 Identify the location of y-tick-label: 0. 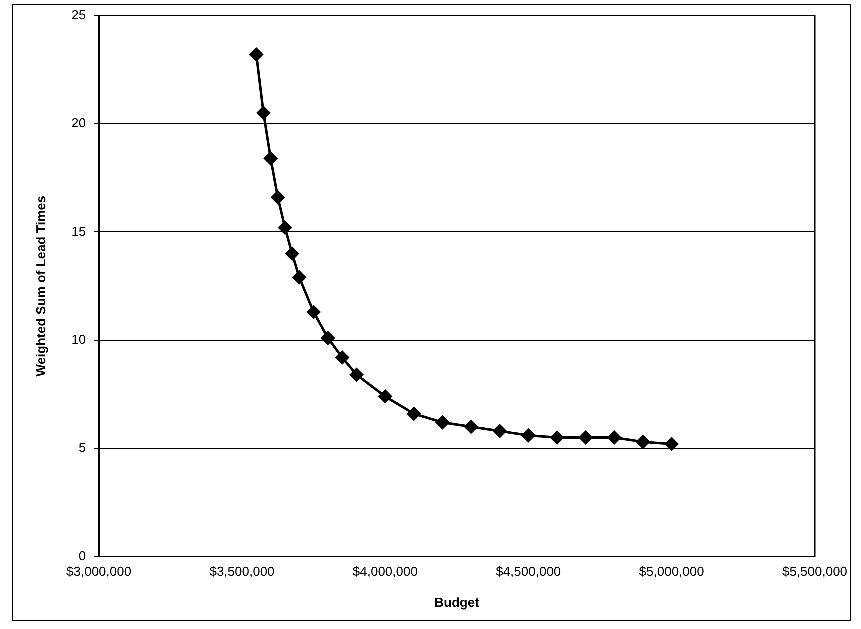
(82, 556).